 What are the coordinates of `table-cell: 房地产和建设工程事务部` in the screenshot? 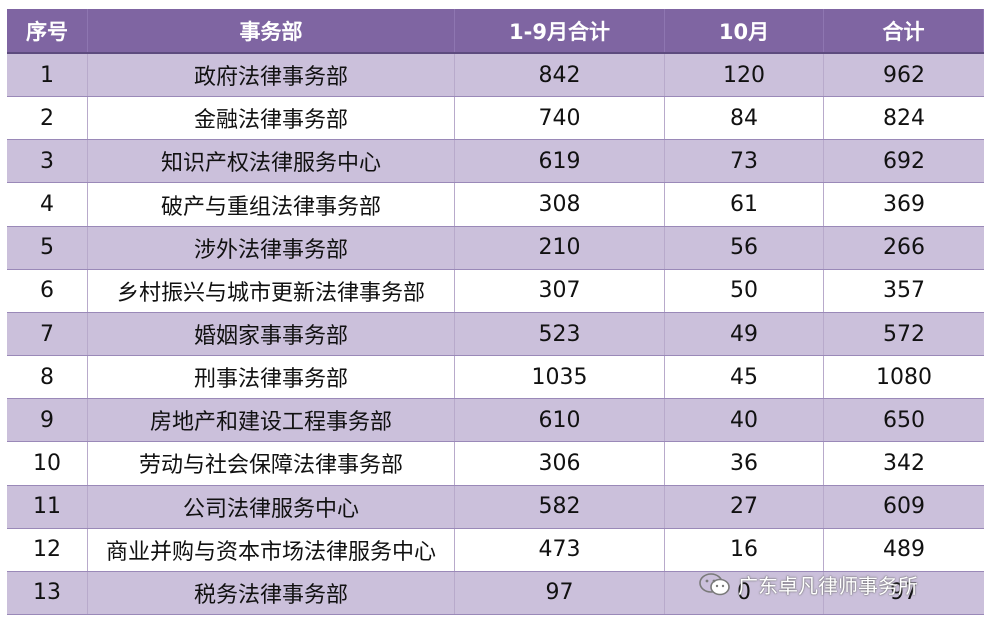 It's located at (271, 420).